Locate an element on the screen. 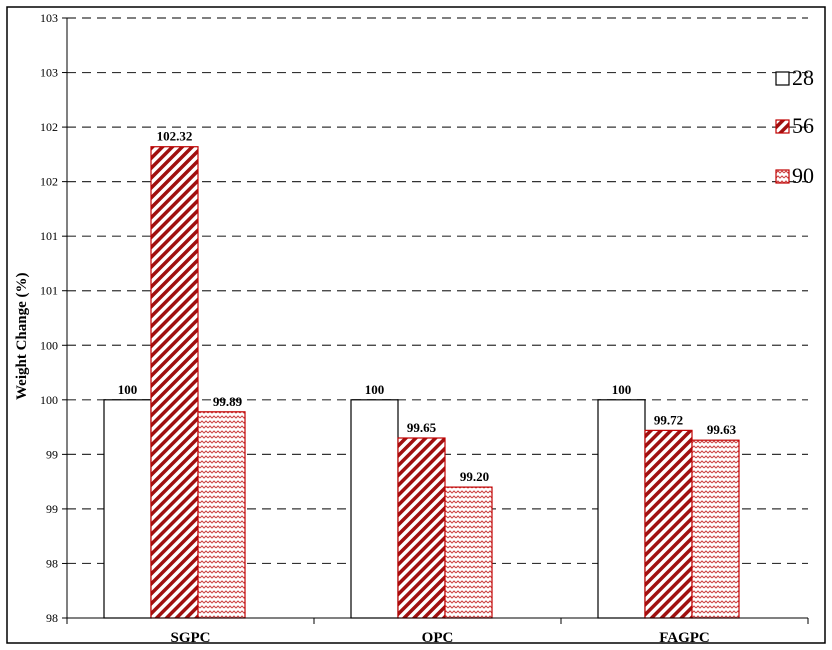  category-label: OPC is located at coordinates (438, 638).